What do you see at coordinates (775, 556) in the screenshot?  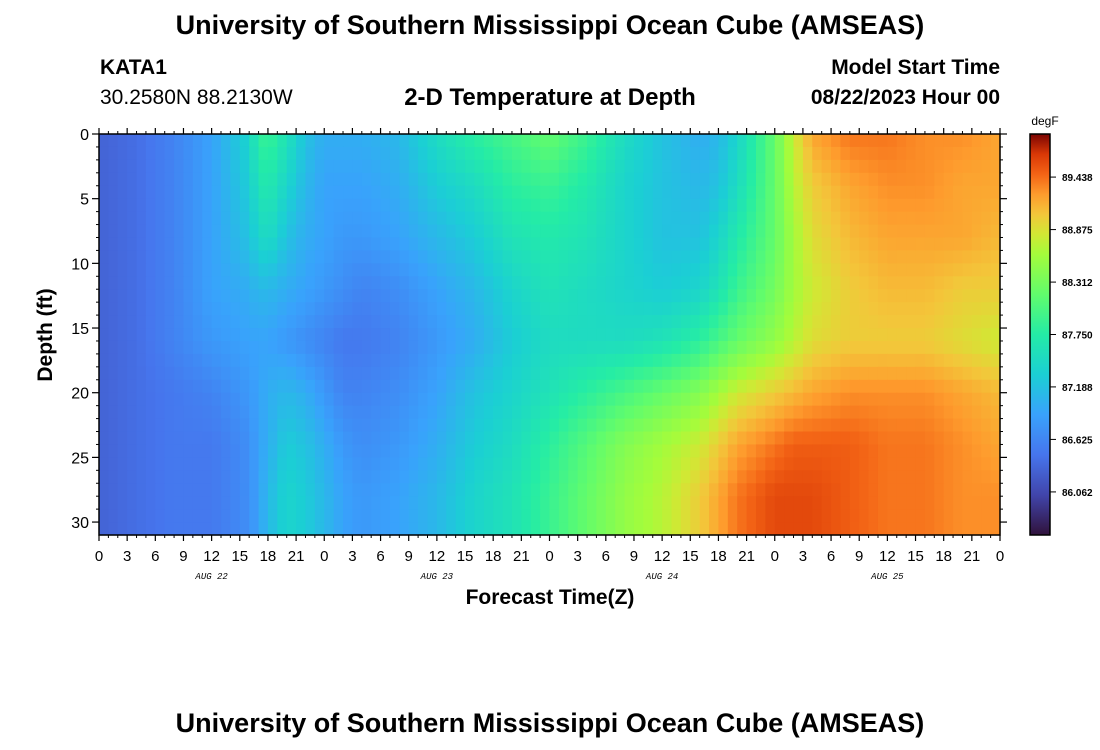 I see `x-tick-label: 0` at bounding box center [775, 556].